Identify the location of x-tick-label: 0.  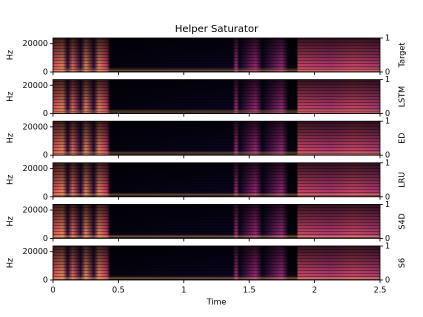
(52, 290).